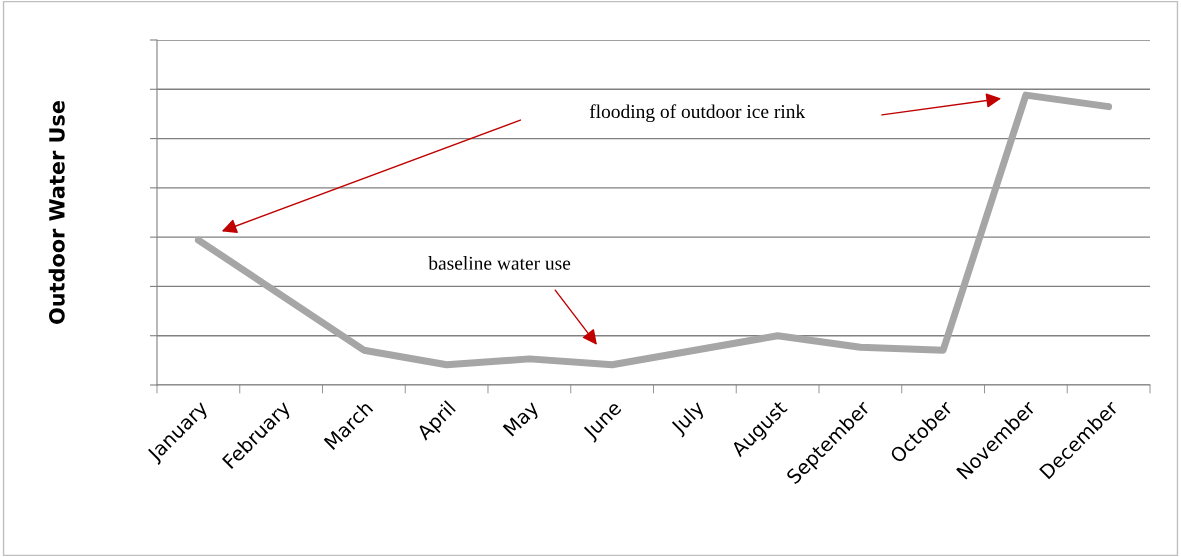 The image size is (1181, 557). What do you see at coordinates (499, 263) in the screenshot?
I see `annotation: baseline water use` at bounding box center [499, 263].